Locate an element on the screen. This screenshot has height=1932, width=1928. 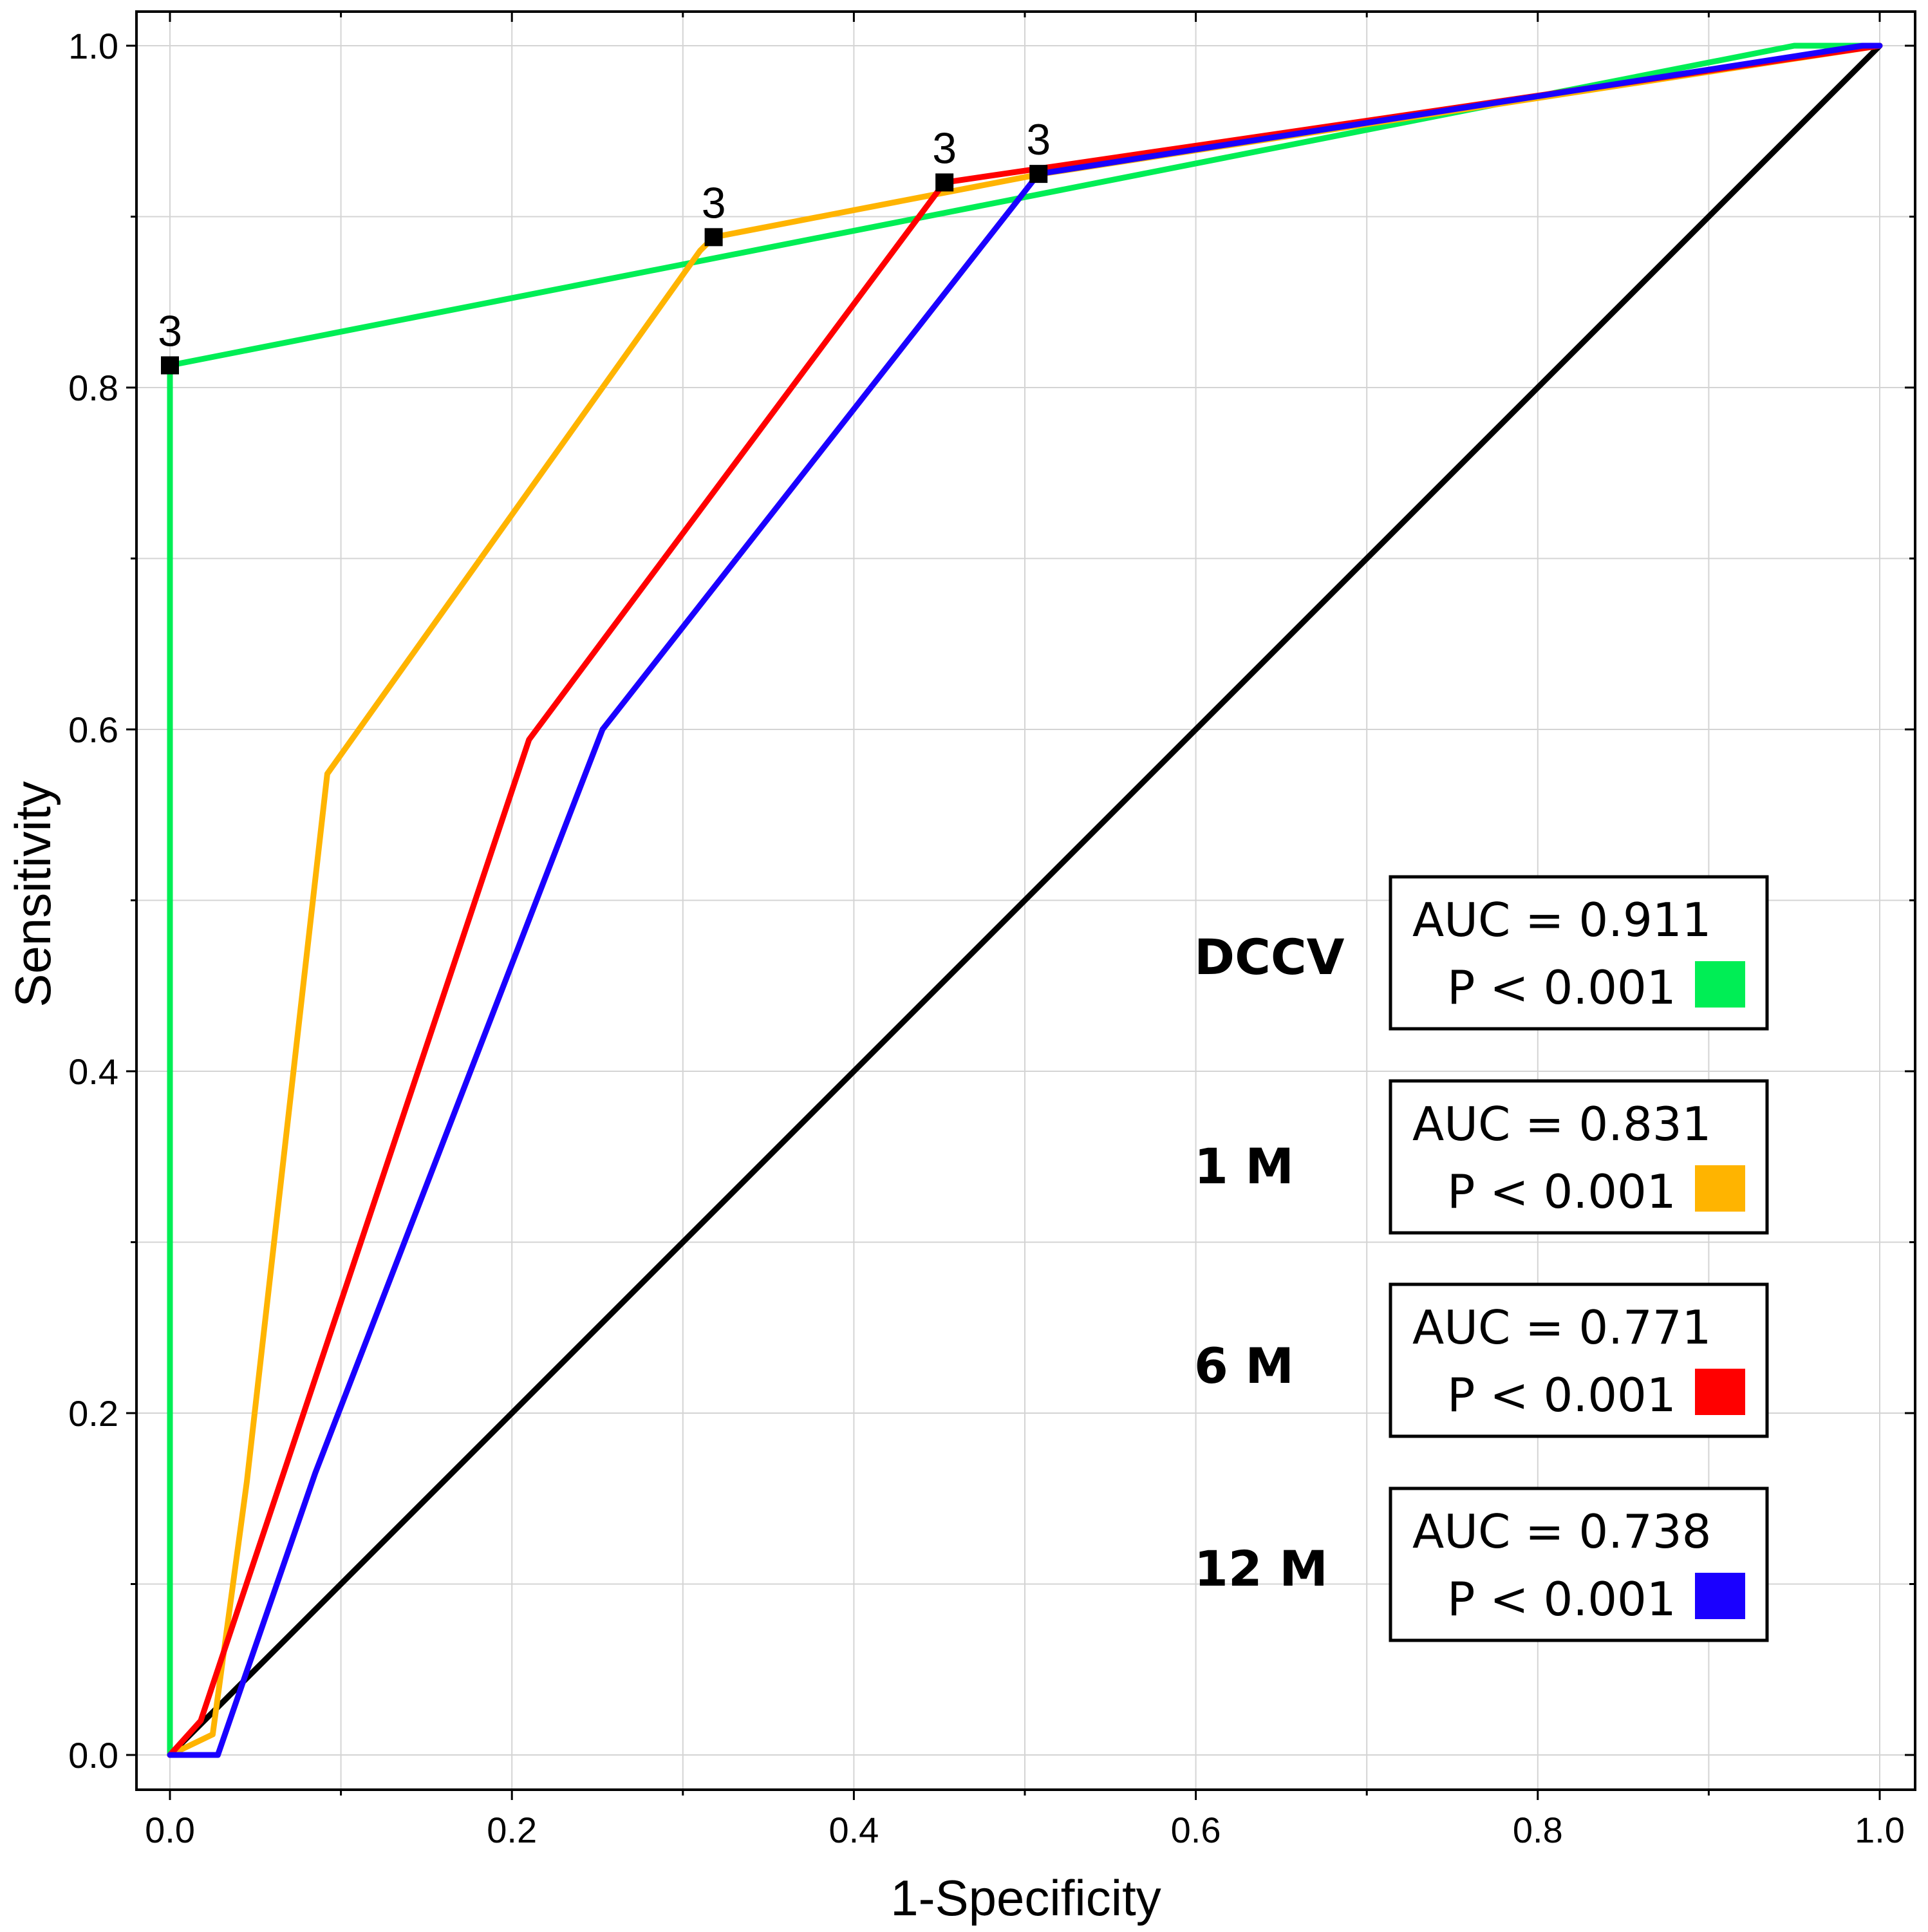
legend-entry-dccv: DCCV AUC = 0.911 P < 0.001 is located at coordinates (1481, 953).